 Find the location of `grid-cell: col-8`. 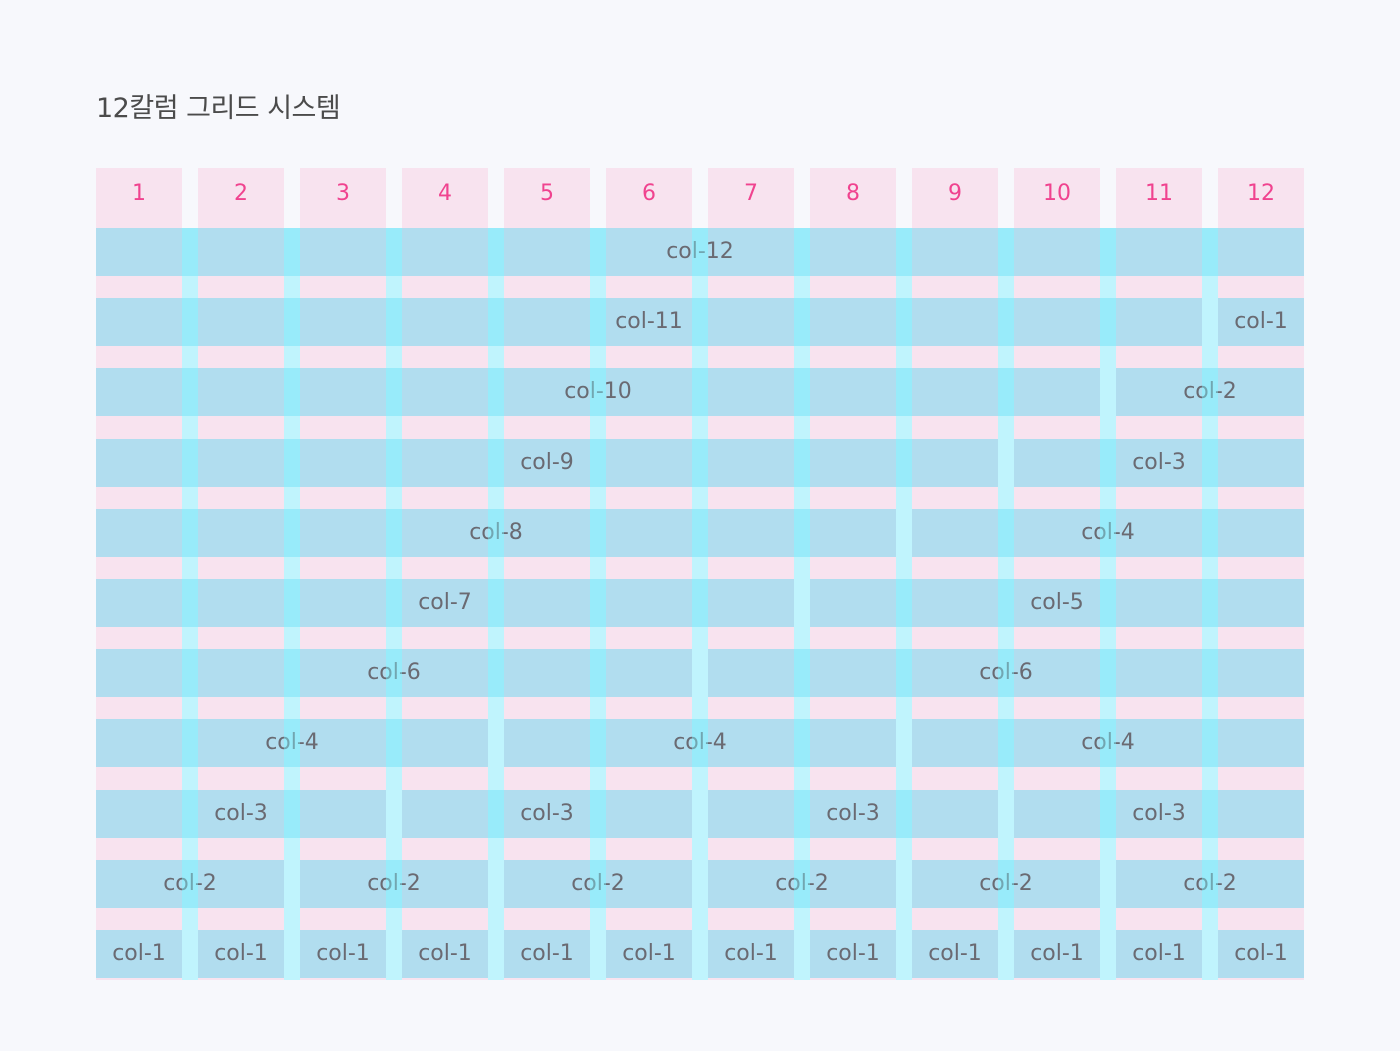

grid-cell: col-8 is located at coordinates (496, 533).